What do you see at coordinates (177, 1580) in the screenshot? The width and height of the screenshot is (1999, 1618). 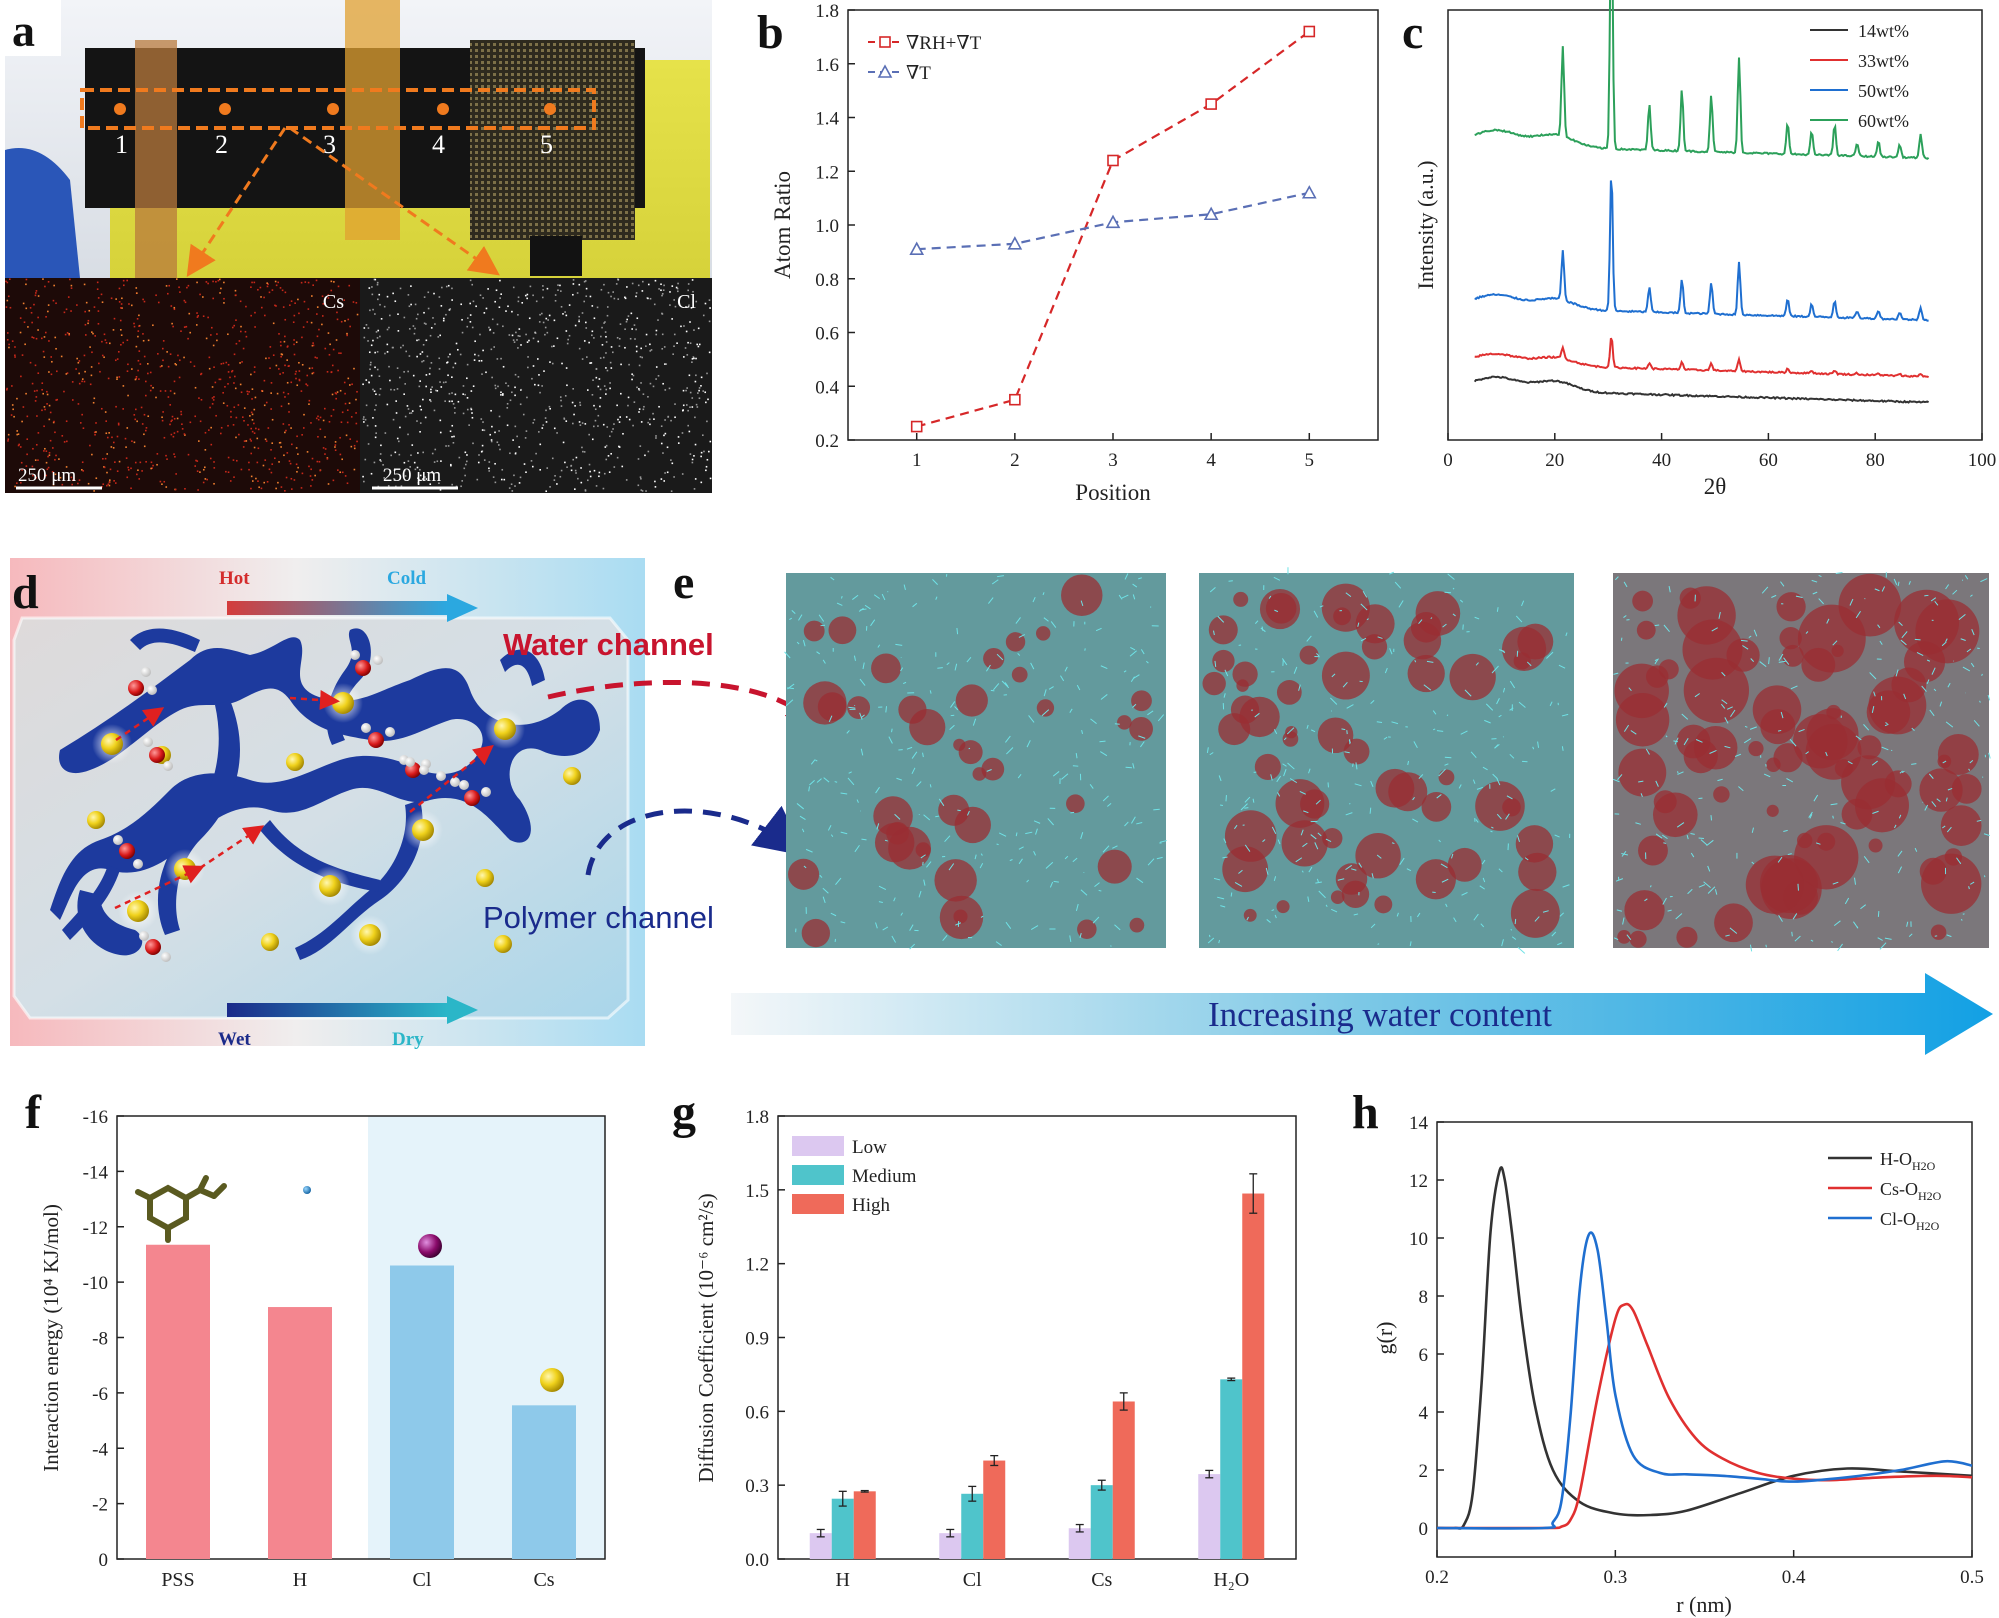 I see `x-tick-label: PSS` at bounding box center [177, 1580].